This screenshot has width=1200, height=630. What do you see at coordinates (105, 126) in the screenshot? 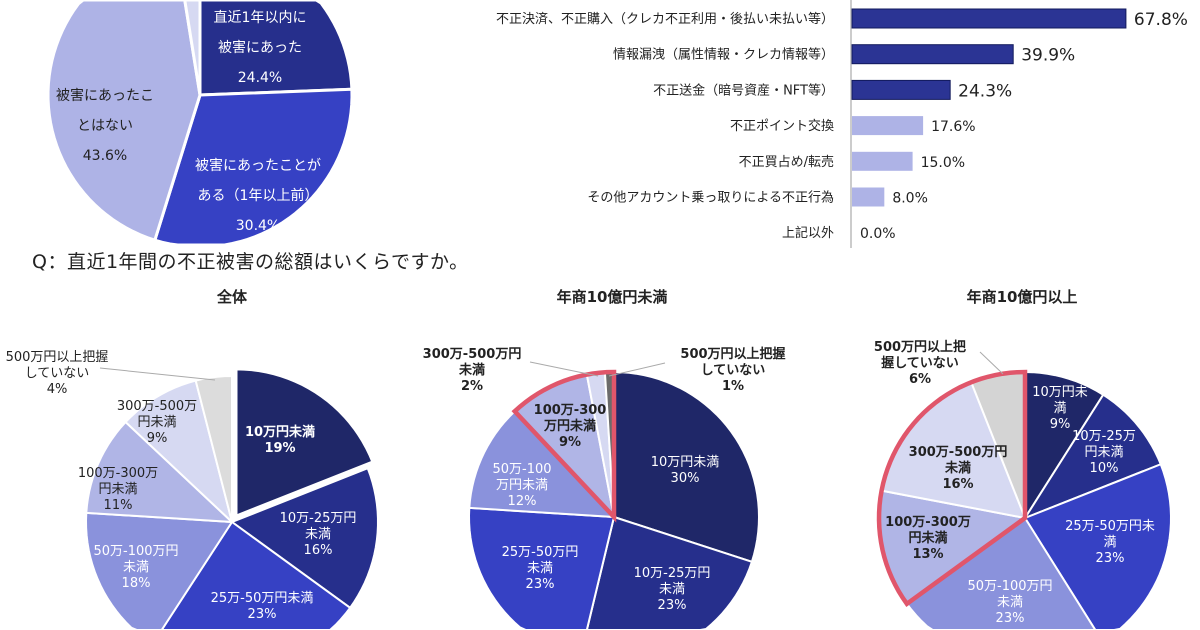
I see `slice-label: 被害にあったことはない 43.6%` at bounding box center [105, 126].